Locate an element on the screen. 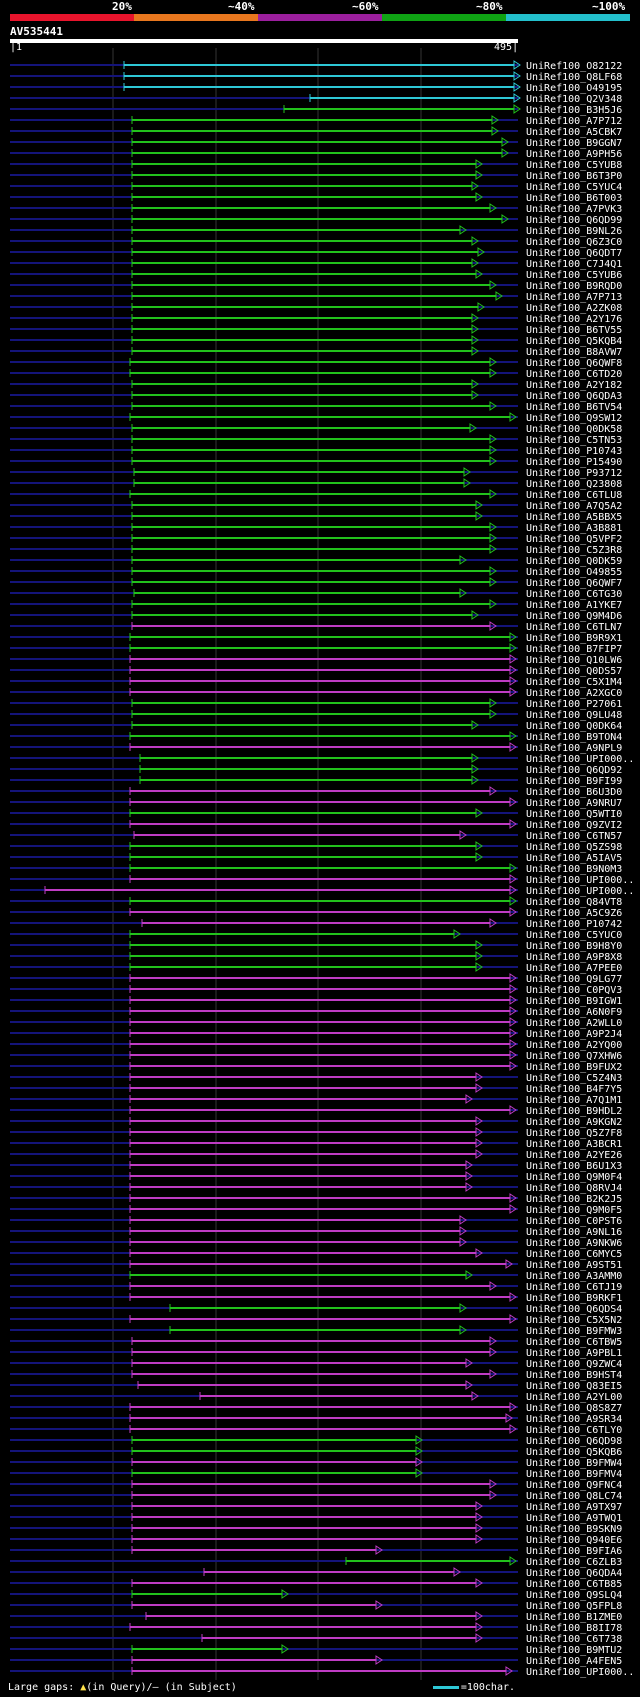  hit-label: UniRef100_Q6QDT7 is located at coordinates (574, 253).